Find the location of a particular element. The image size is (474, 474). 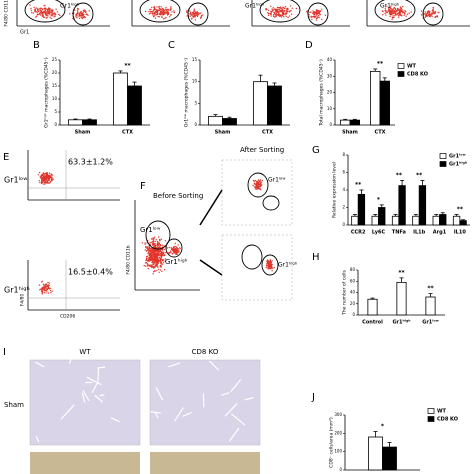

legend-swatch is located at coordinates (443, 156).